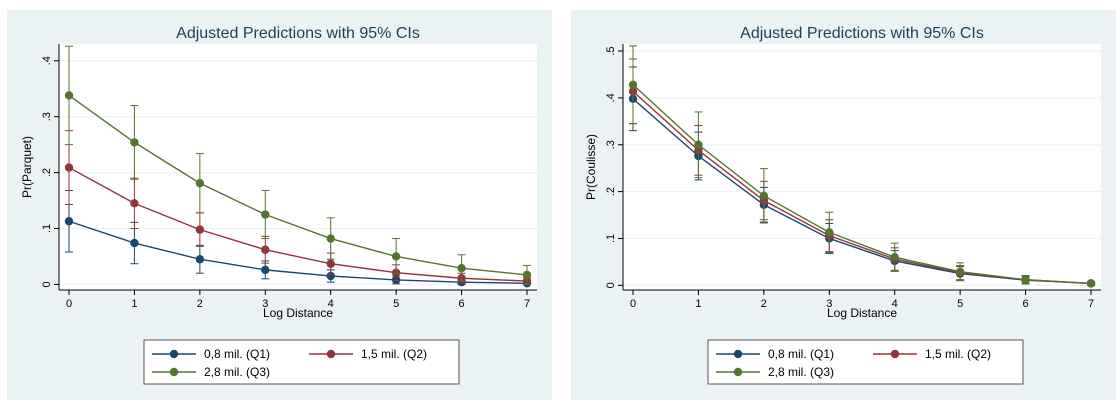  Describe the element at coordinates (27, 167) in the screenshot. I see `y-axis-label: Pr(Parquet)` at that location.